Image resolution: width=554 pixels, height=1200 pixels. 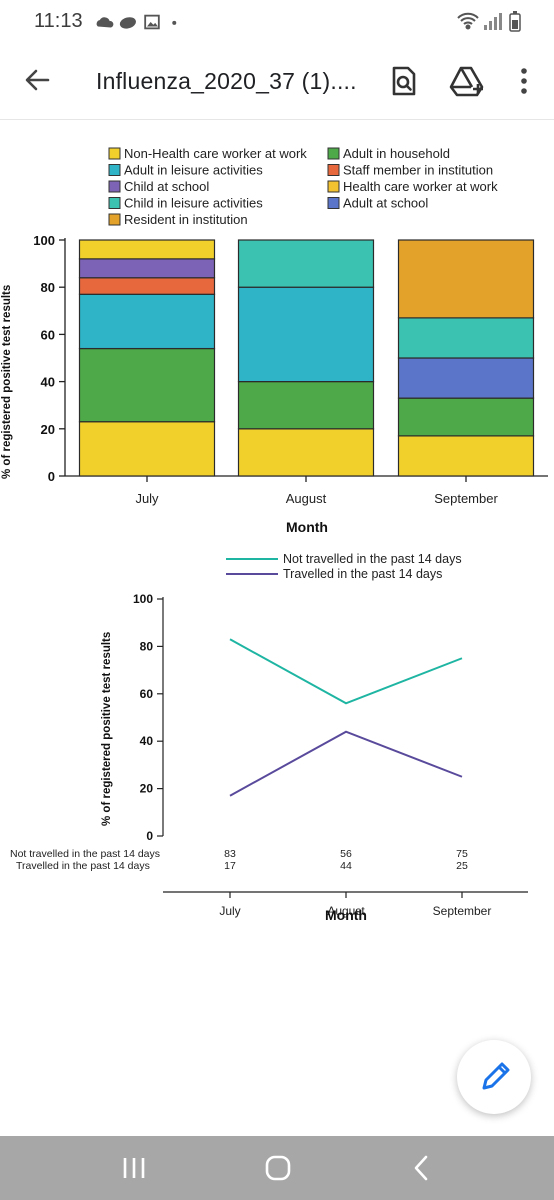 I want to click on legend-label: Adult at school, so click(x=385, y=203).